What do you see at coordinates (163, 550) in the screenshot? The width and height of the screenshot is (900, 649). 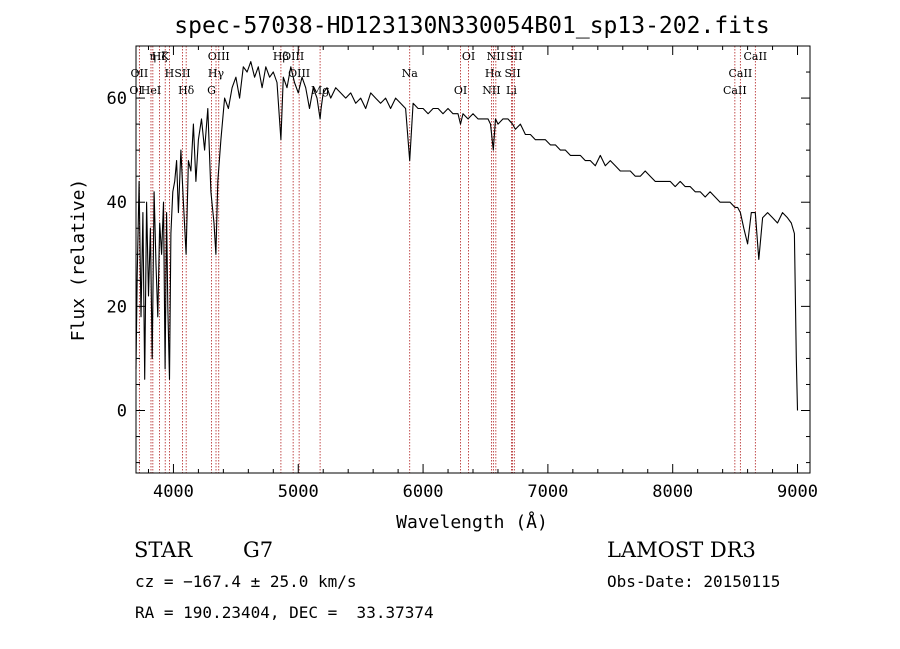 I see `object-class: STAR` at bounding box center [163, 550].